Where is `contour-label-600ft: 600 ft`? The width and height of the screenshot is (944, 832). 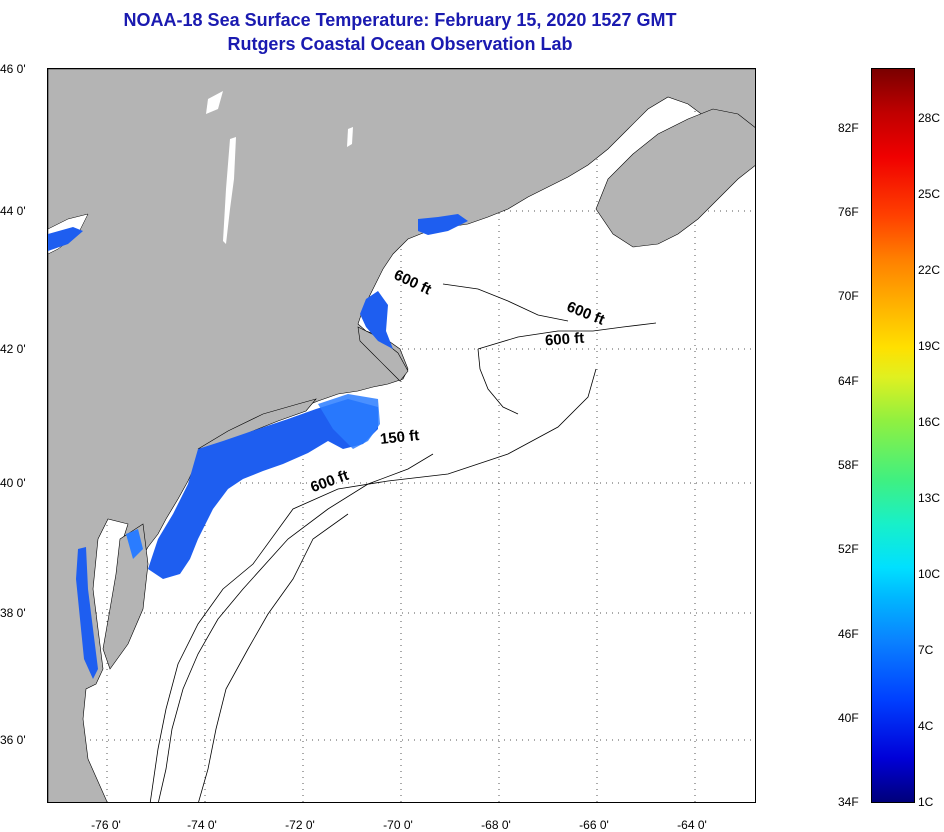 contour-label-600ft: 600 ft is located at coordinates (564, 339).